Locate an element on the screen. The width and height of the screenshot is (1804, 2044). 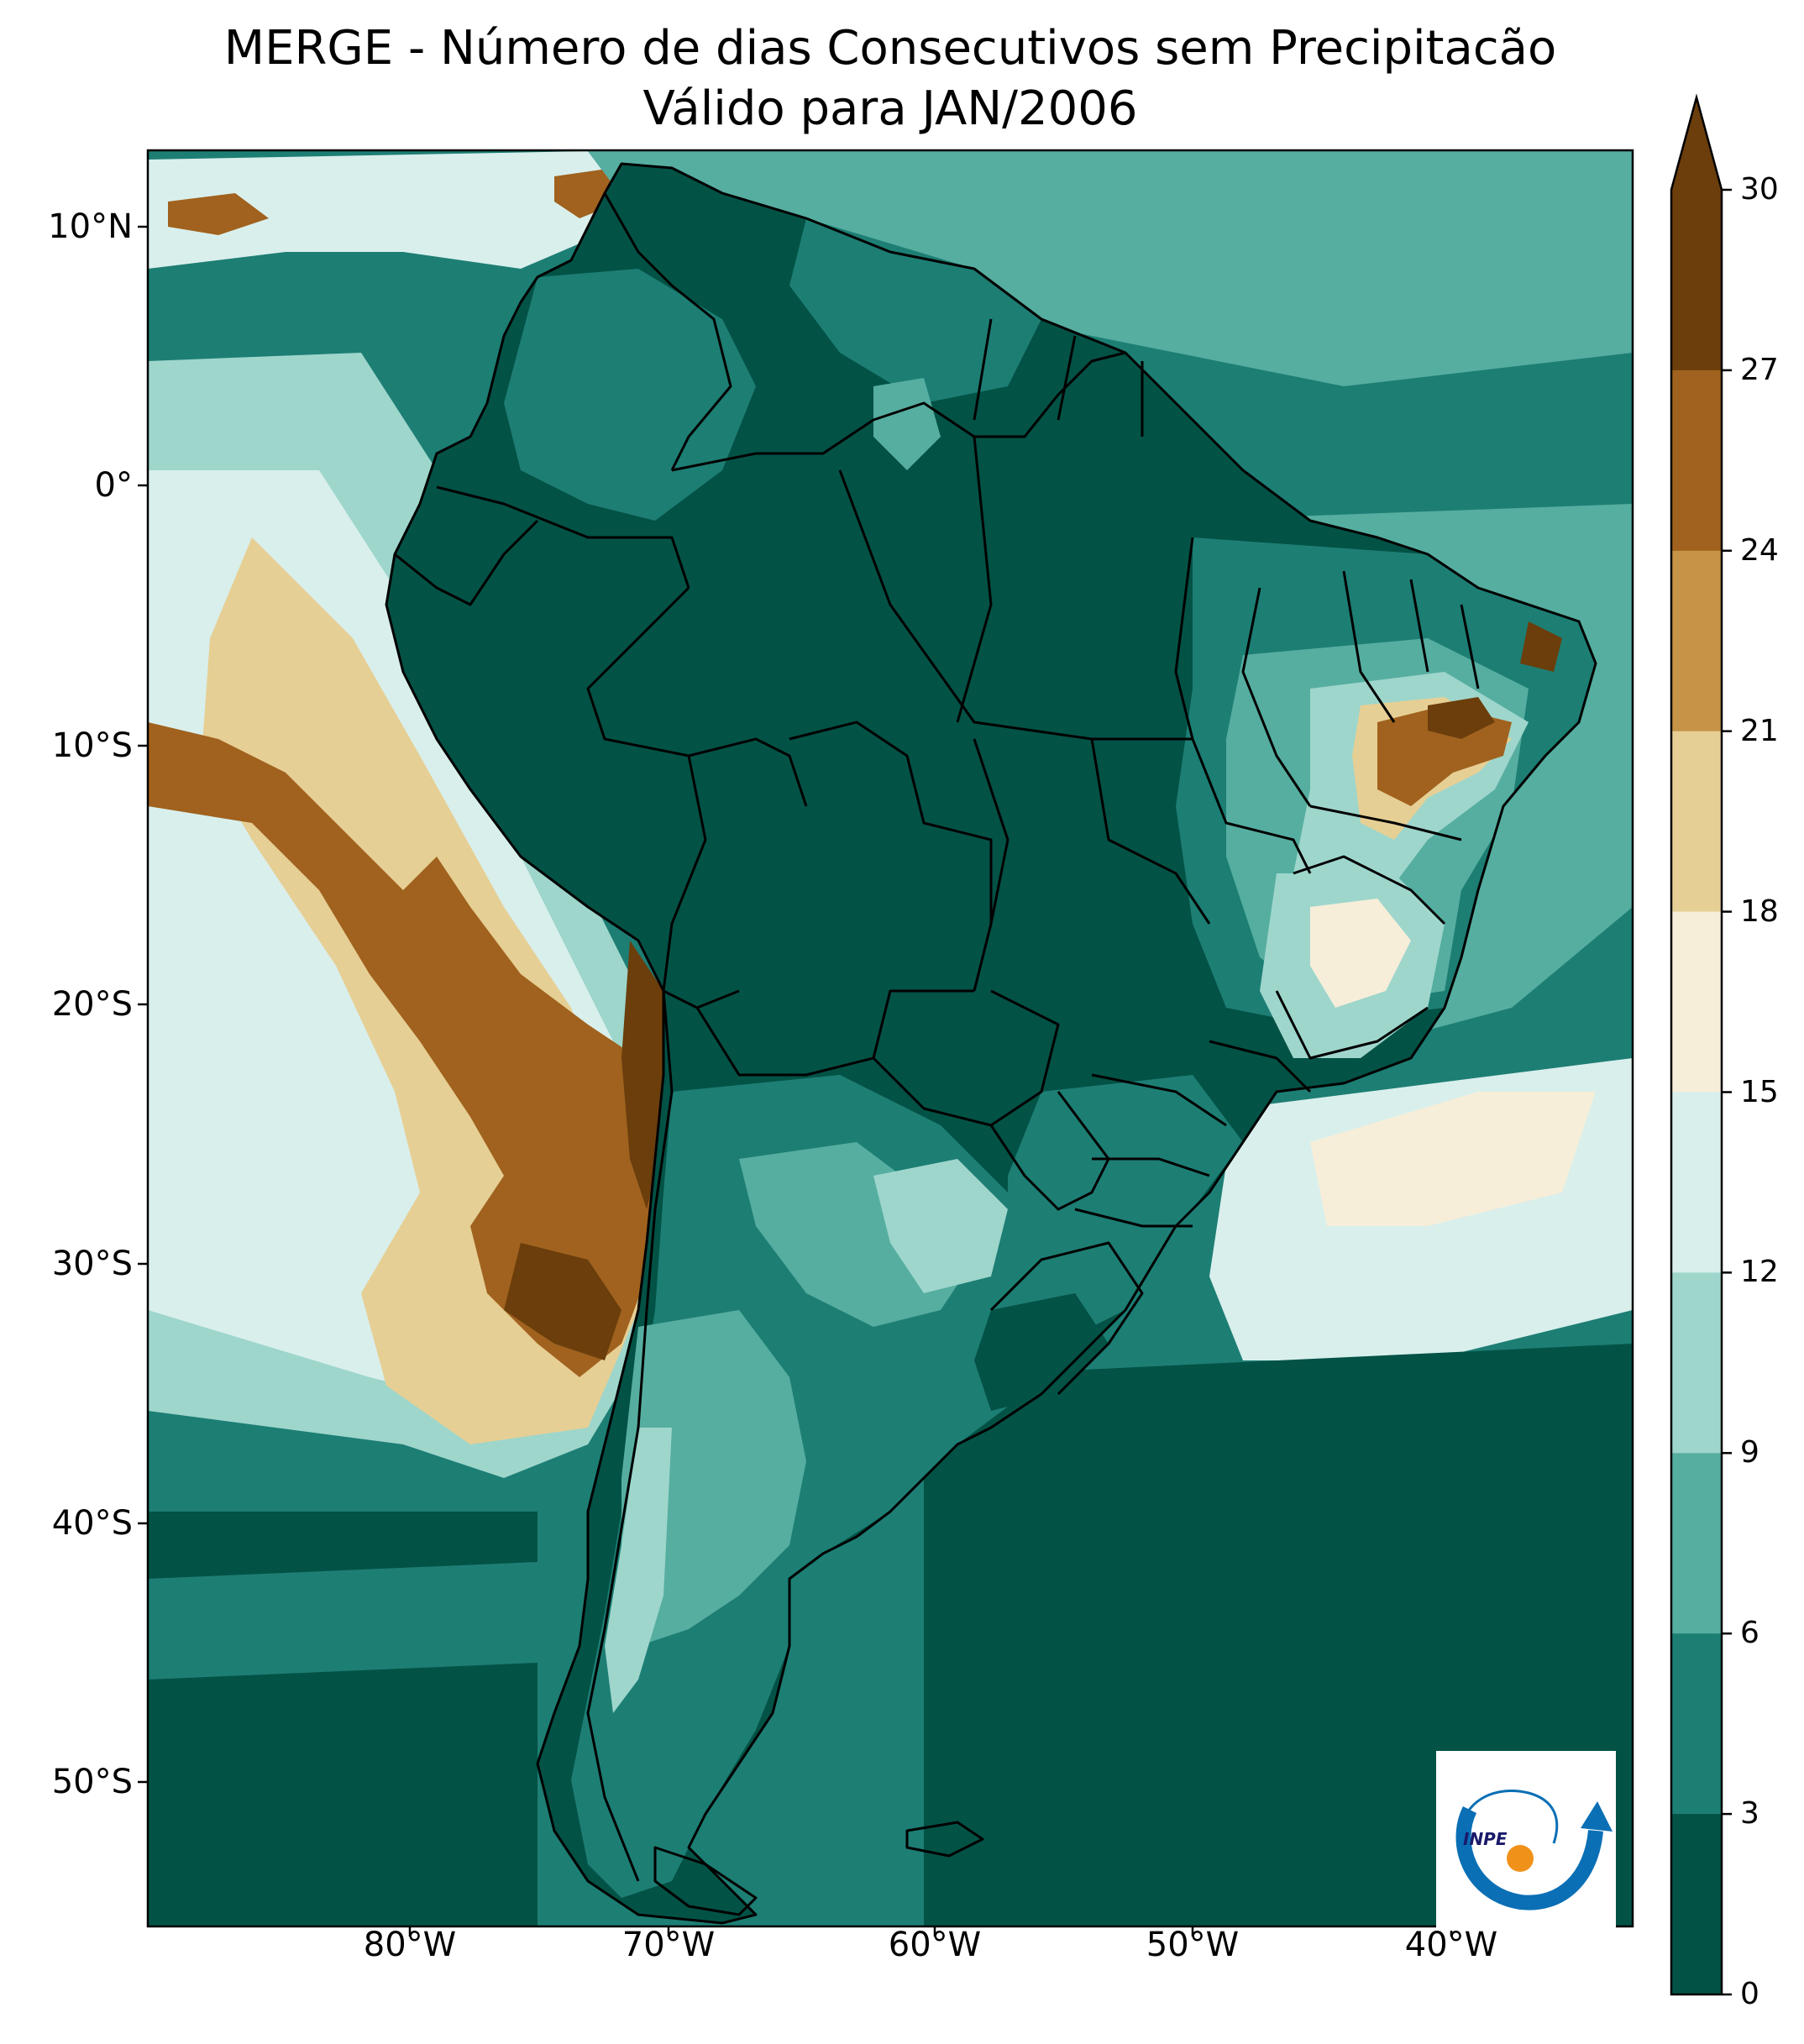
roraima-light is located at coordinates (907, 424).